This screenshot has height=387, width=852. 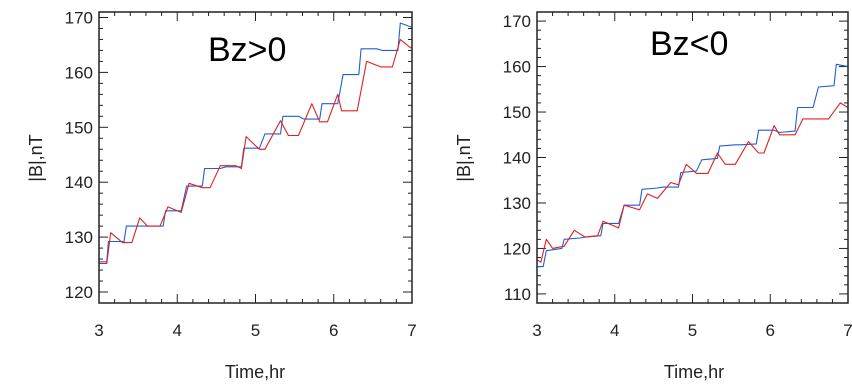 What do you see at coordinates (517, 294) in the screenshot?
I see `y-tick-label: 110` at bounding box center [517, 294].